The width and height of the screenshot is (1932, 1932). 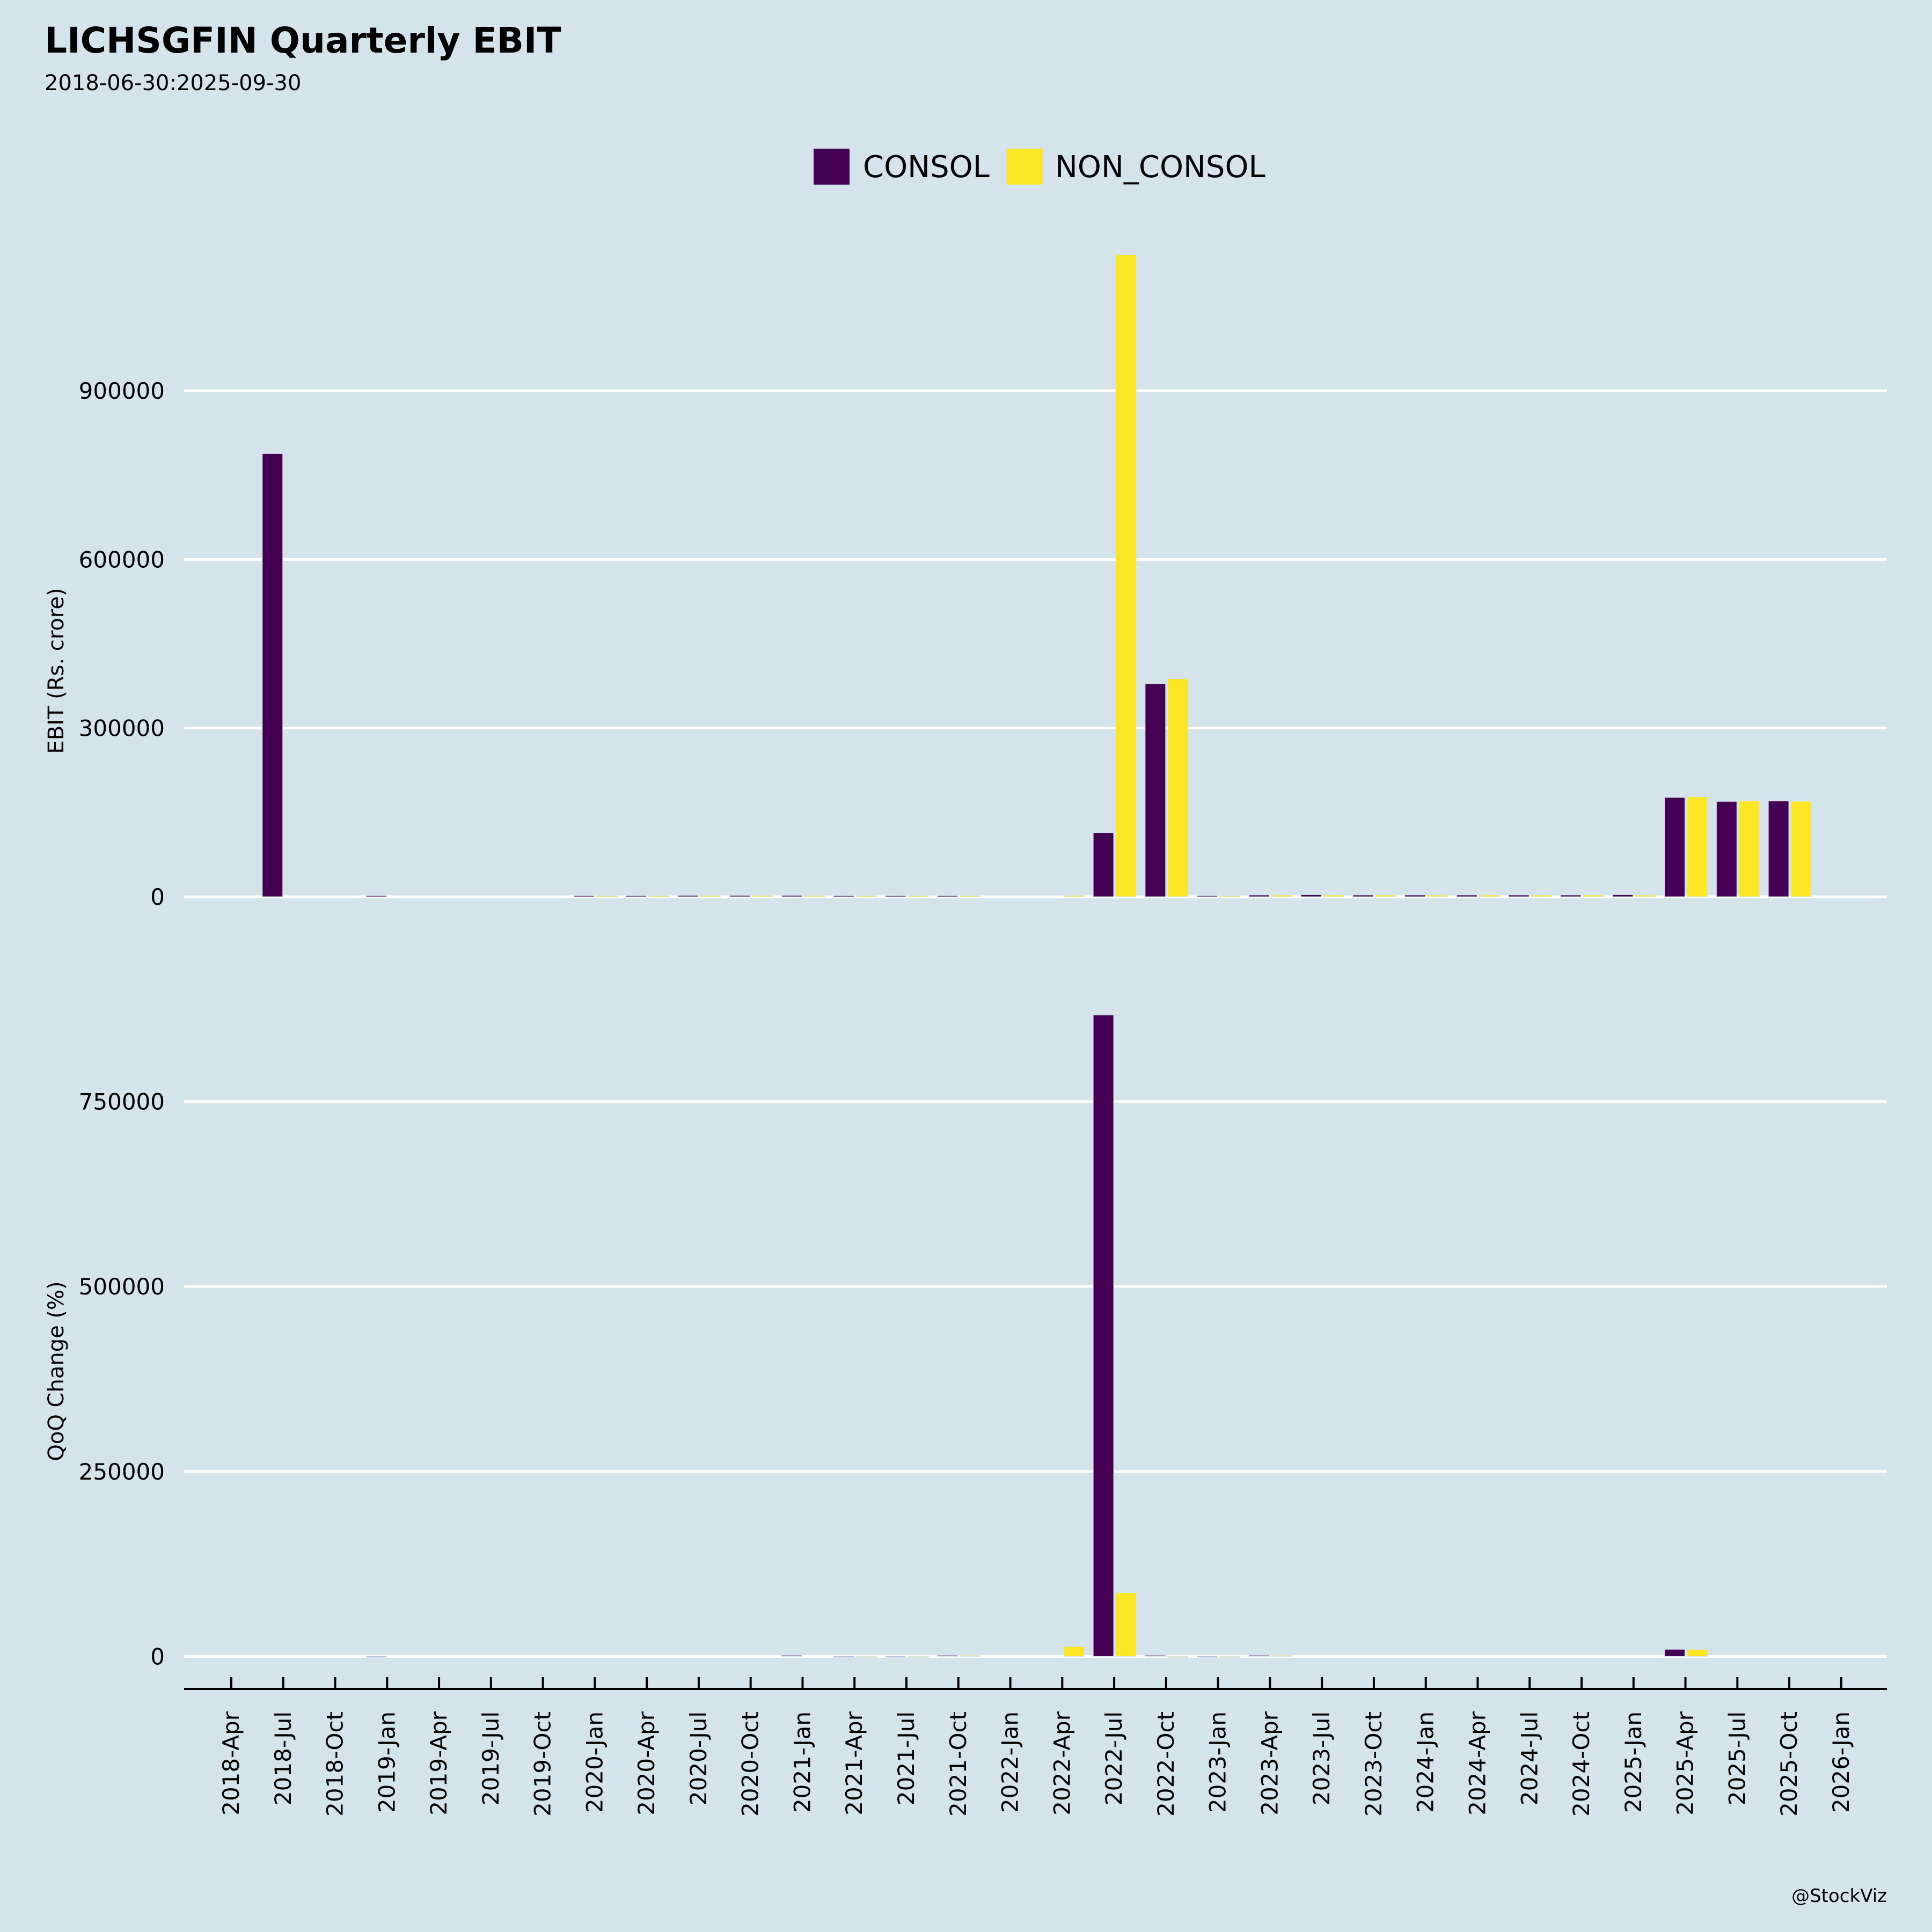 I want to click on x-tick-label: 2025-Oct, so click(x=1789, y=1764).